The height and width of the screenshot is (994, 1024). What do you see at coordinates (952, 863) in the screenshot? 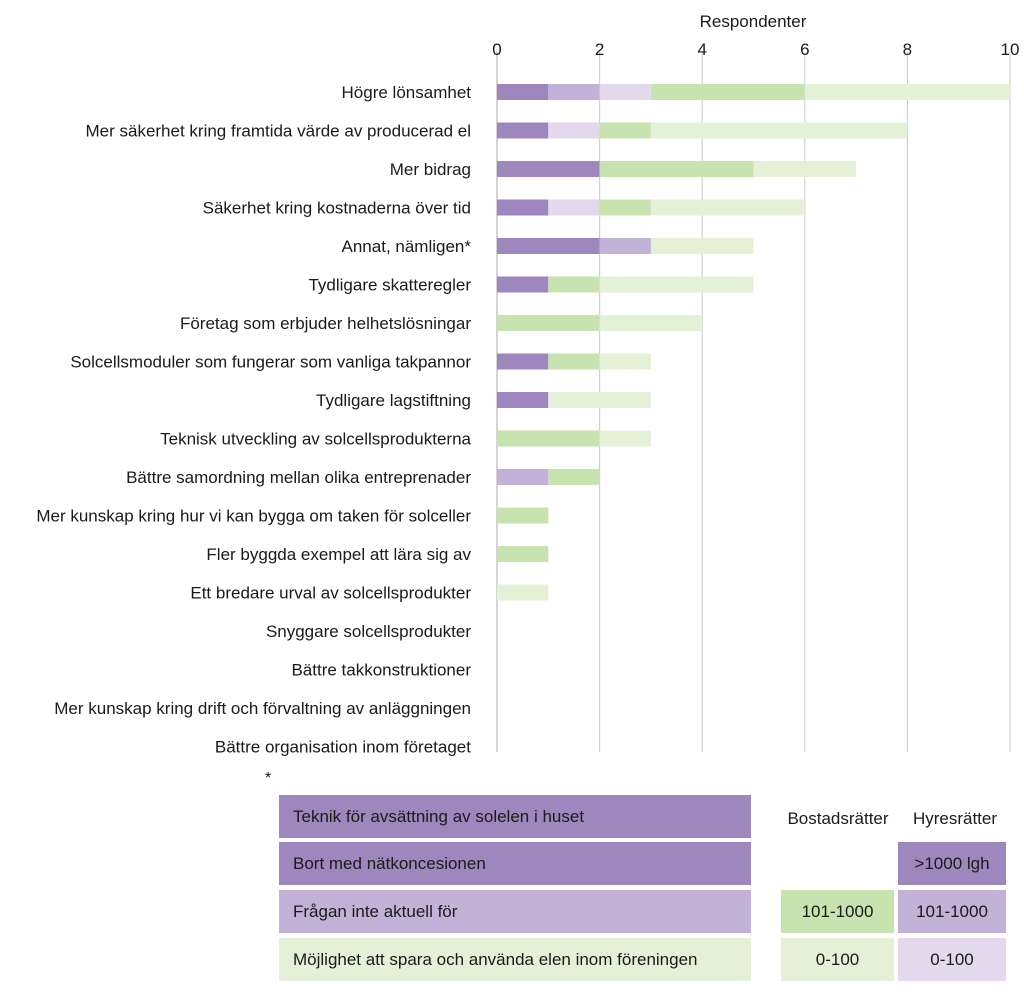
I see `legend-hyres-large: >1000 lgh` at bounding box center [952, 863].